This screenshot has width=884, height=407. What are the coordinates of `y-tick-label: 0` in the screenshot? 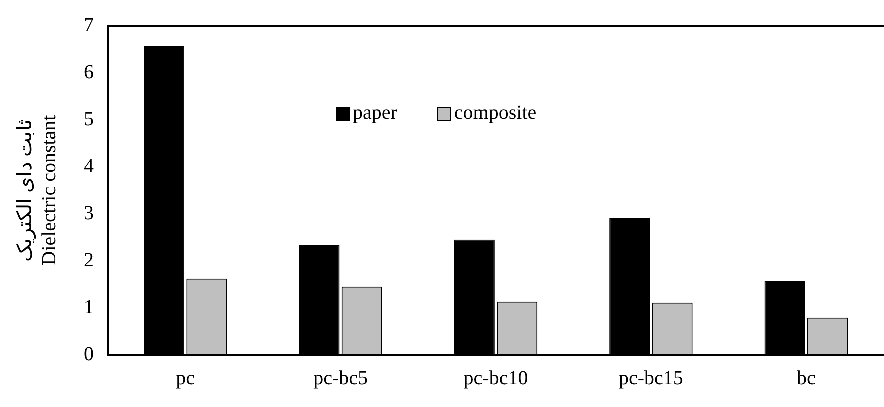 It's located at (89, 354).